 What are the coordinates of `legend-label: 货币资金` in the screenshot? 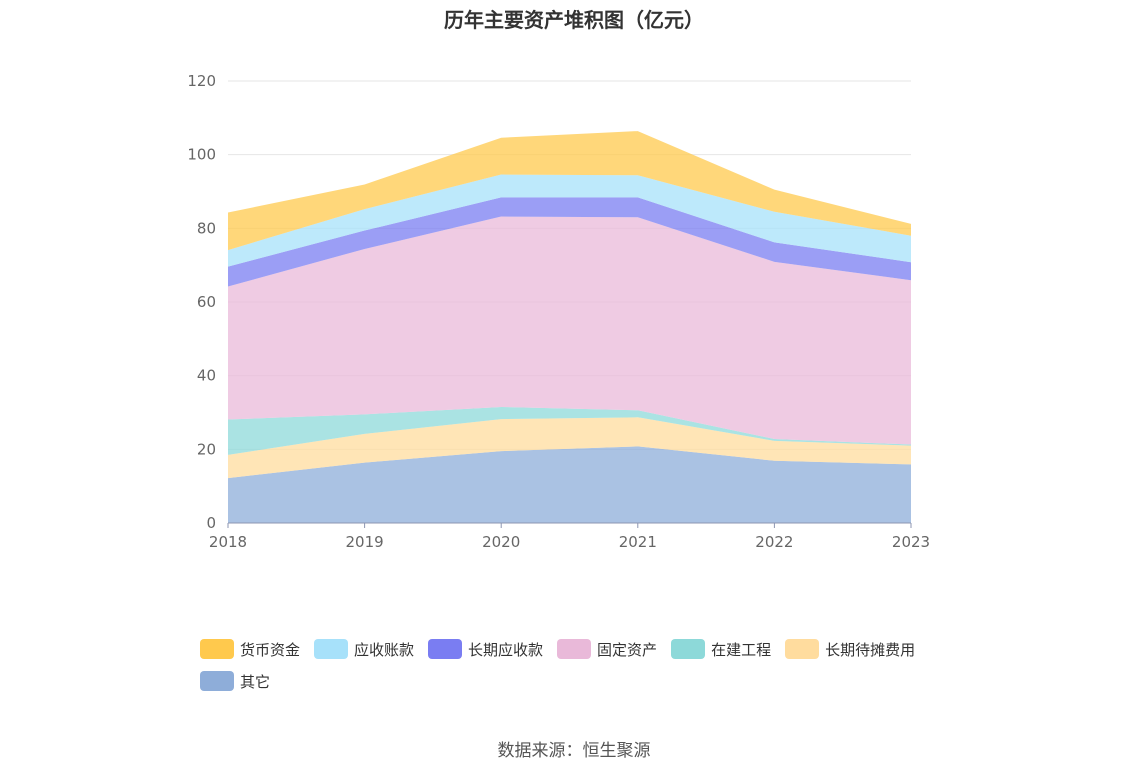 It's located at (270, 649).